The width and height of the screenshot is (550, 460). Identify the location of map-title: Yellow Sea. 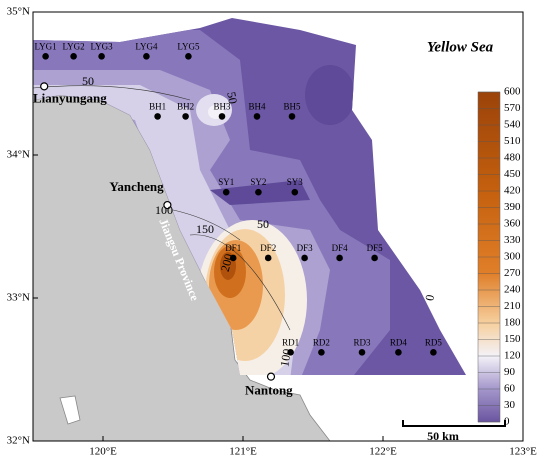
(460, 47).